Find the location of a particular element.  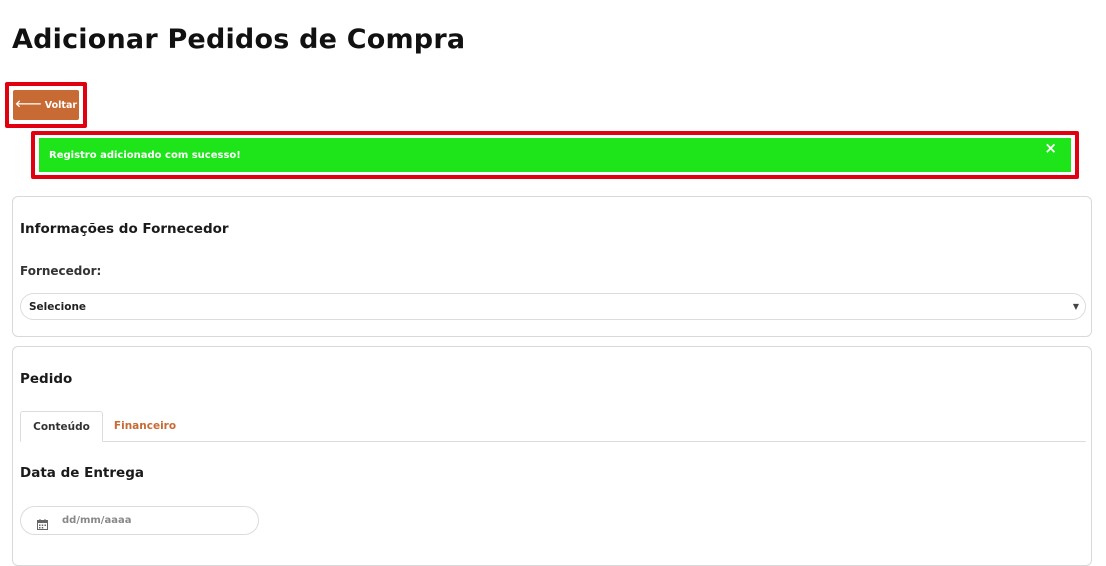

back-button-label: Voltar is located at coordinates (61, 105).